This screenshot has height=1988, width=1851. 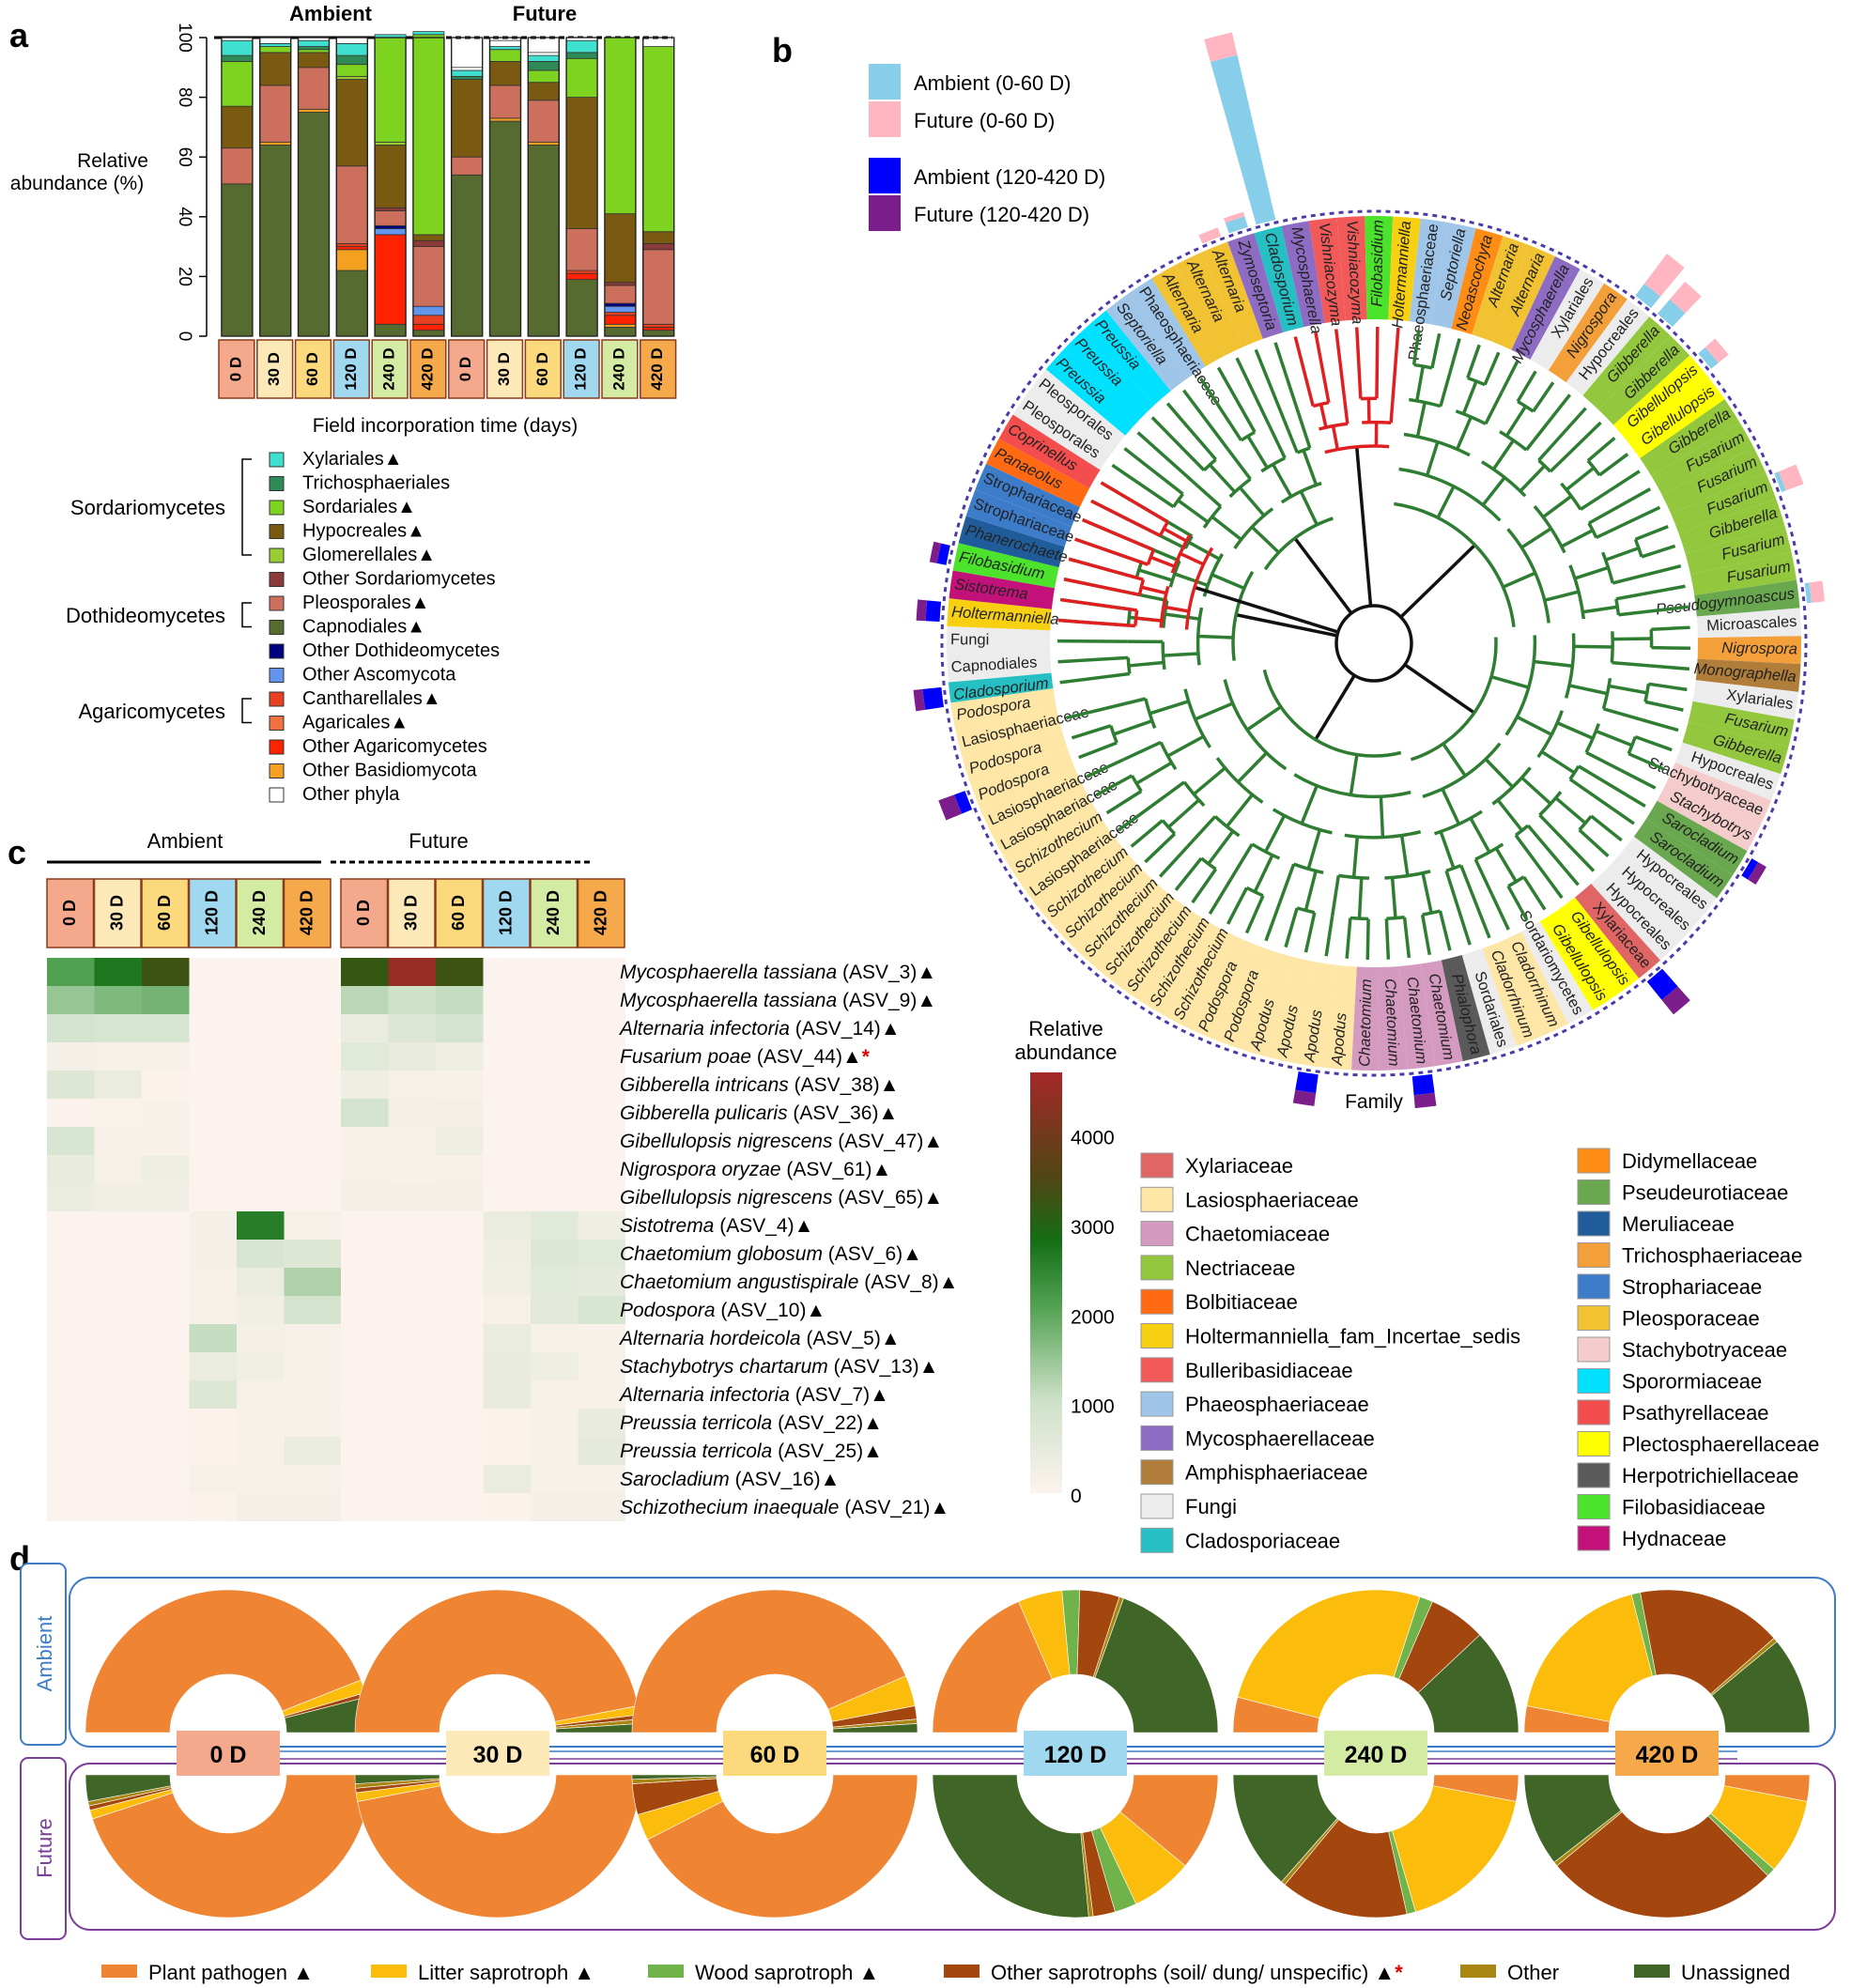 I want to click on a-legend-label-2: Sordariales▲, so click(x=359, y=507).